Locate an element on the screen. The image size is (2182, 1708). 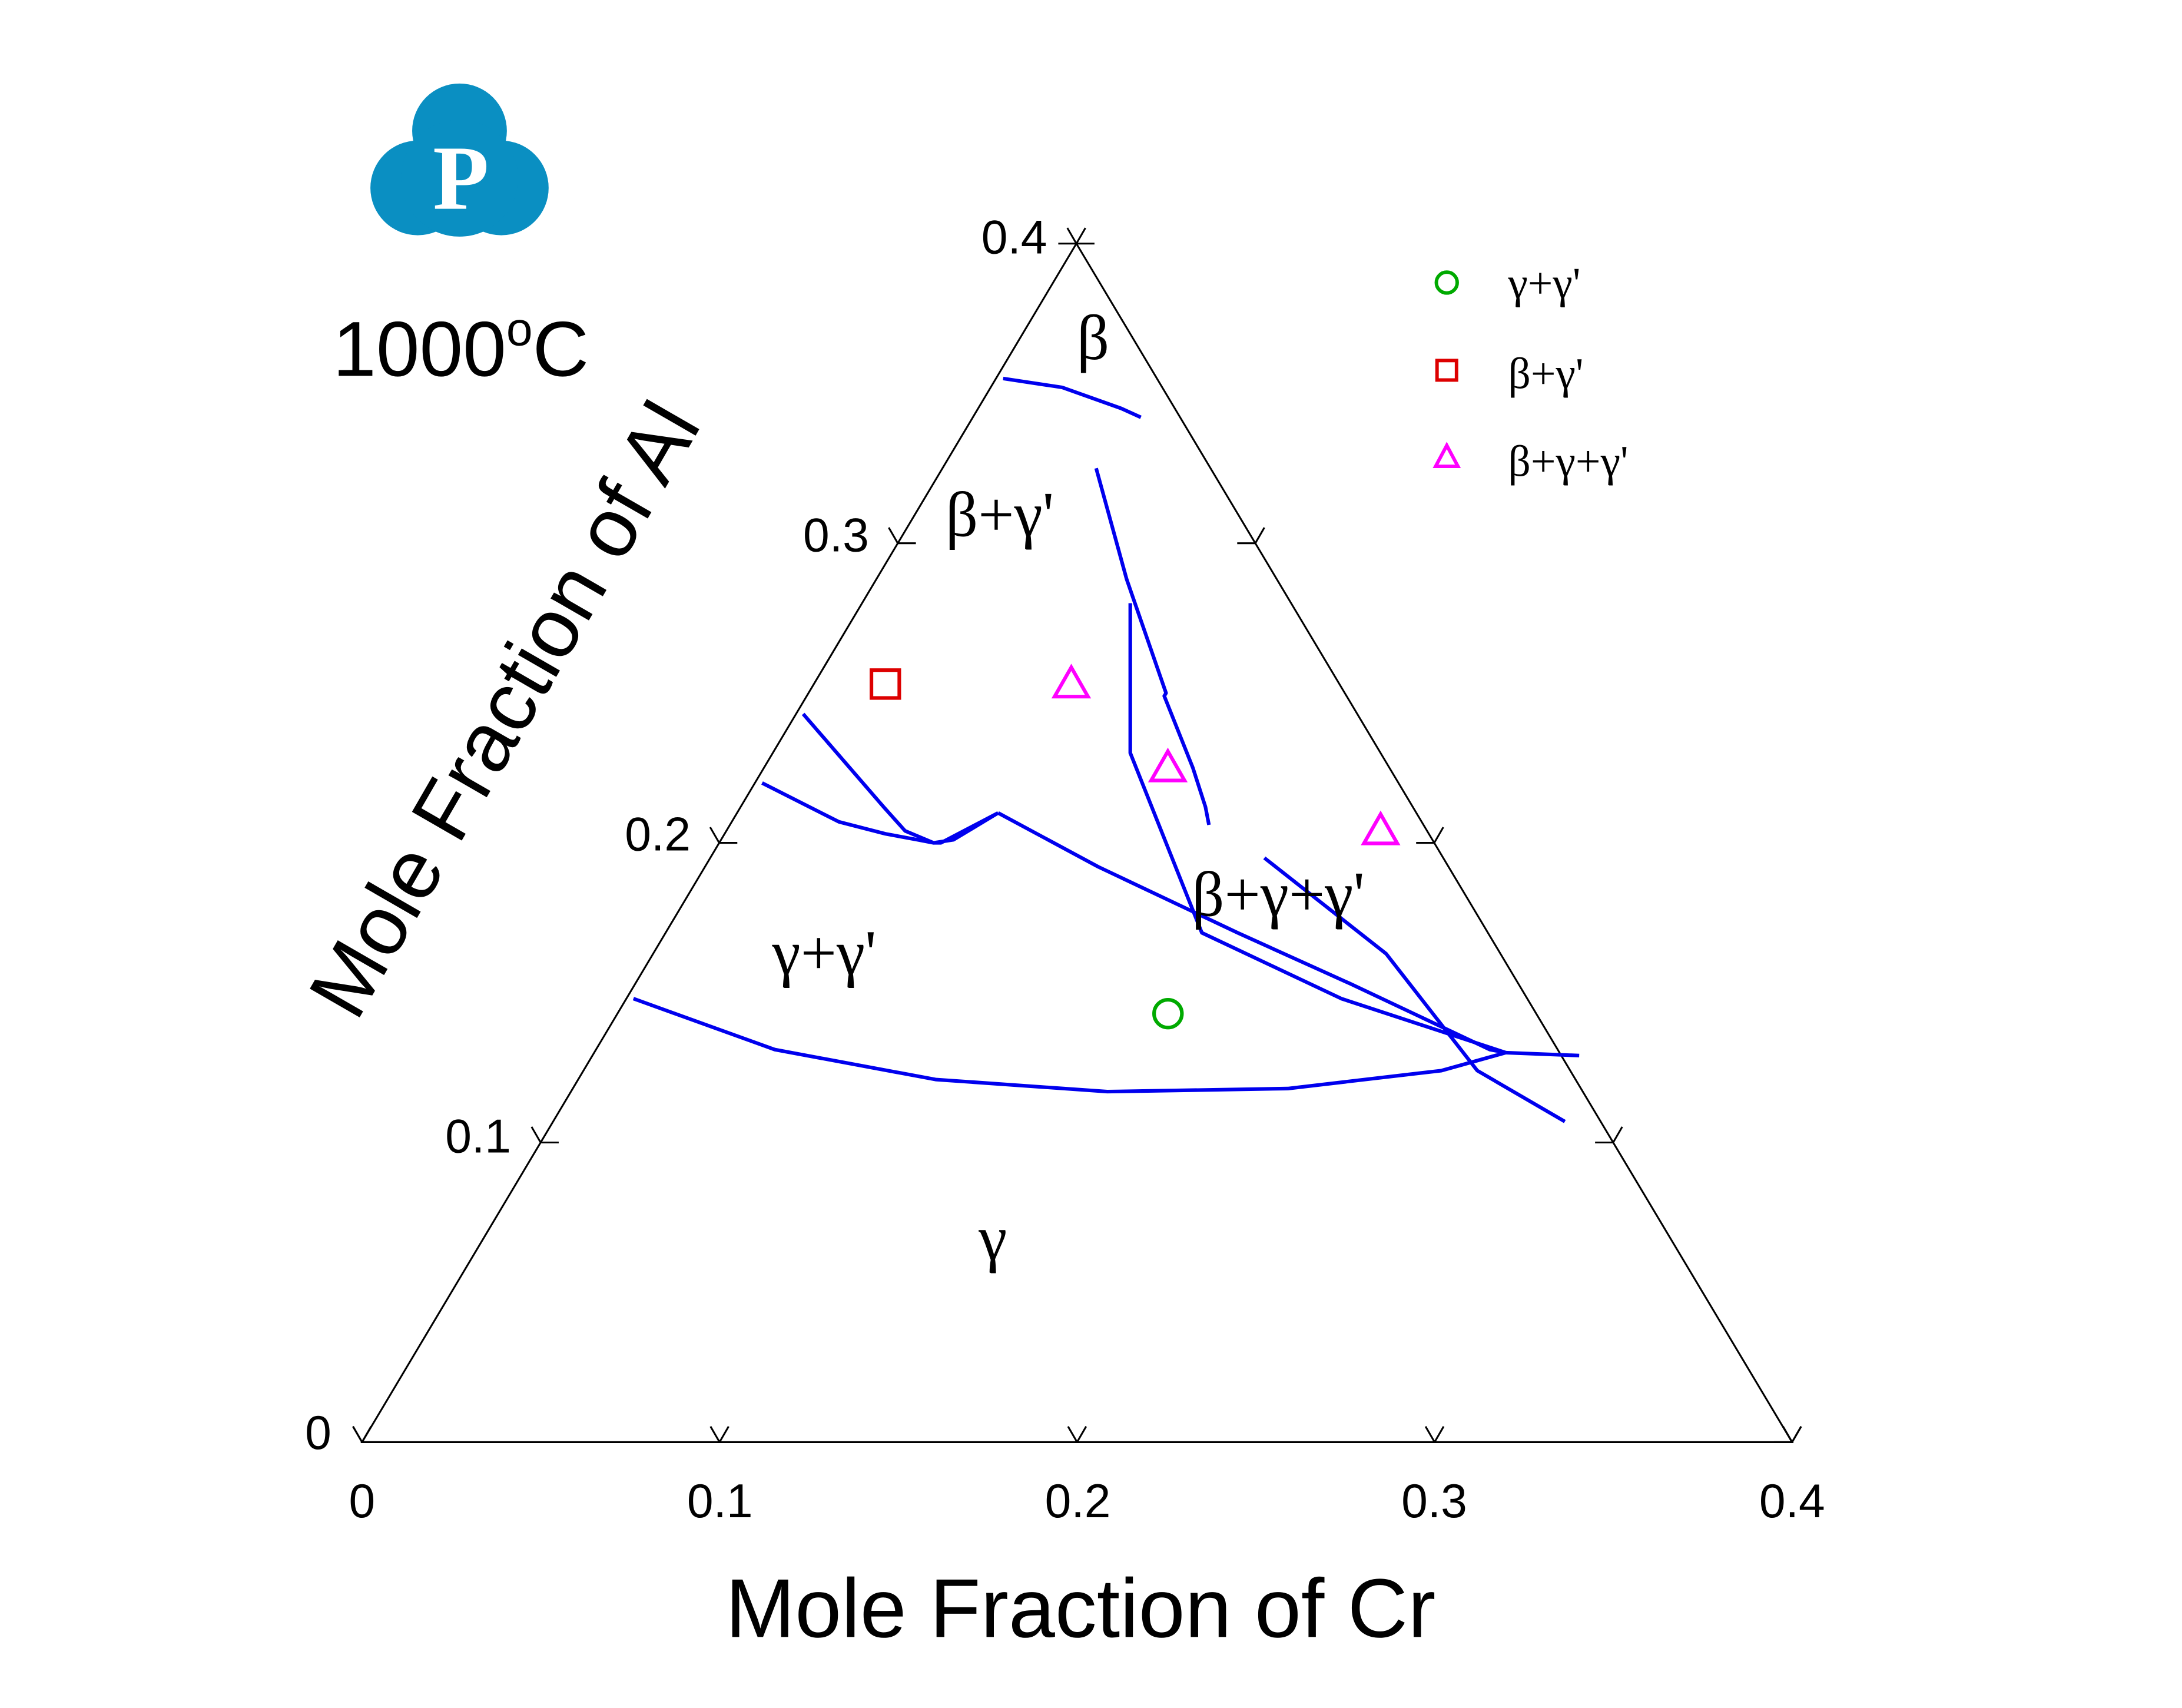
legend-marker-square is located at coordinates (1446, 371).